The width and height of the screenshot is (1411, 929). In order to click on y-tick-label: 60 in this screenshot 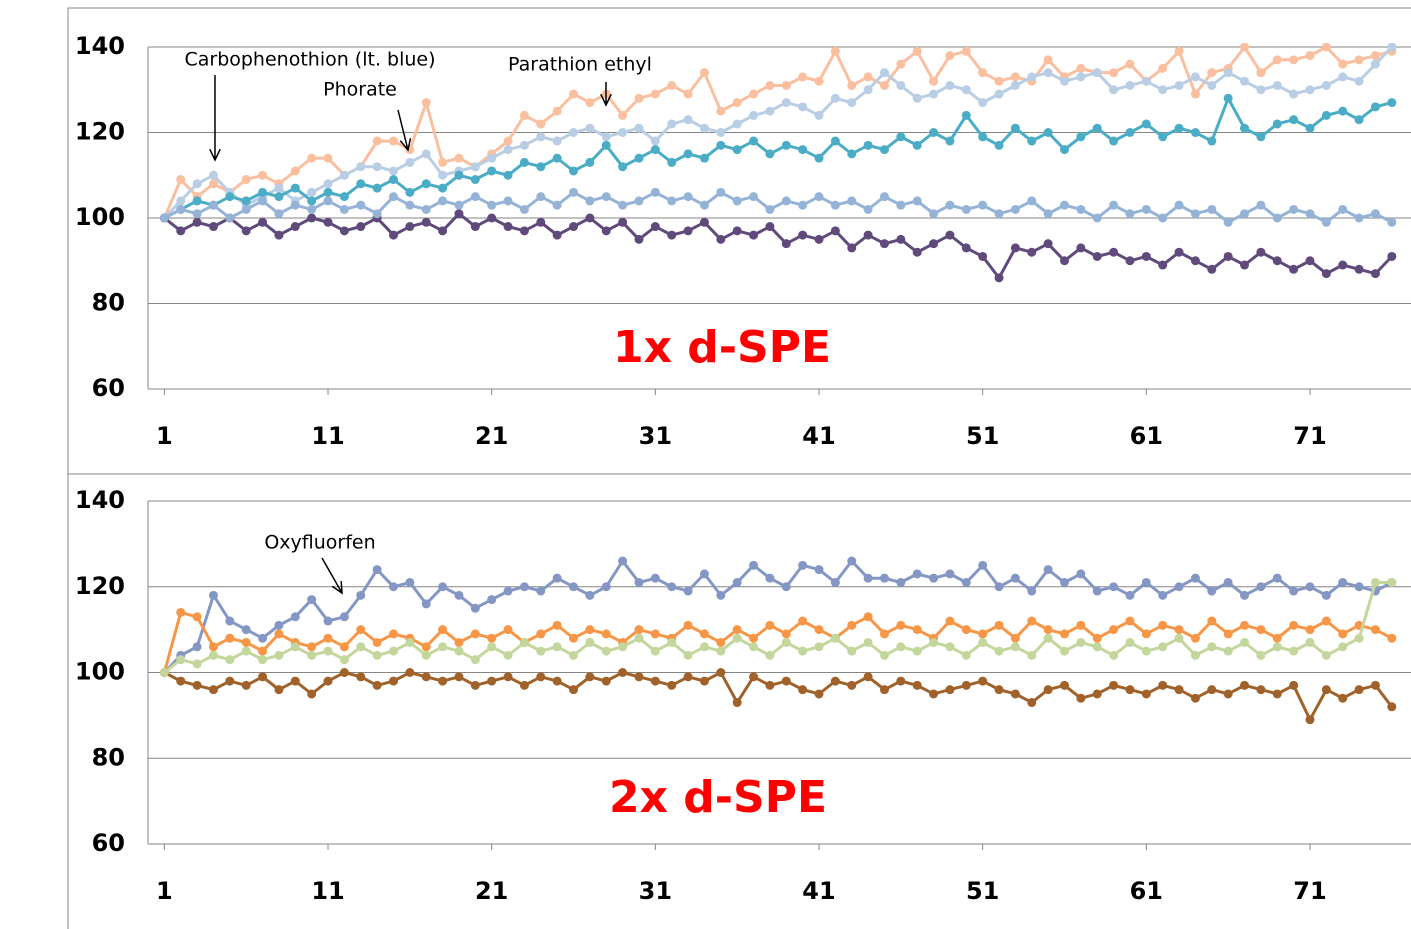, I will do `click(108, 388)`.